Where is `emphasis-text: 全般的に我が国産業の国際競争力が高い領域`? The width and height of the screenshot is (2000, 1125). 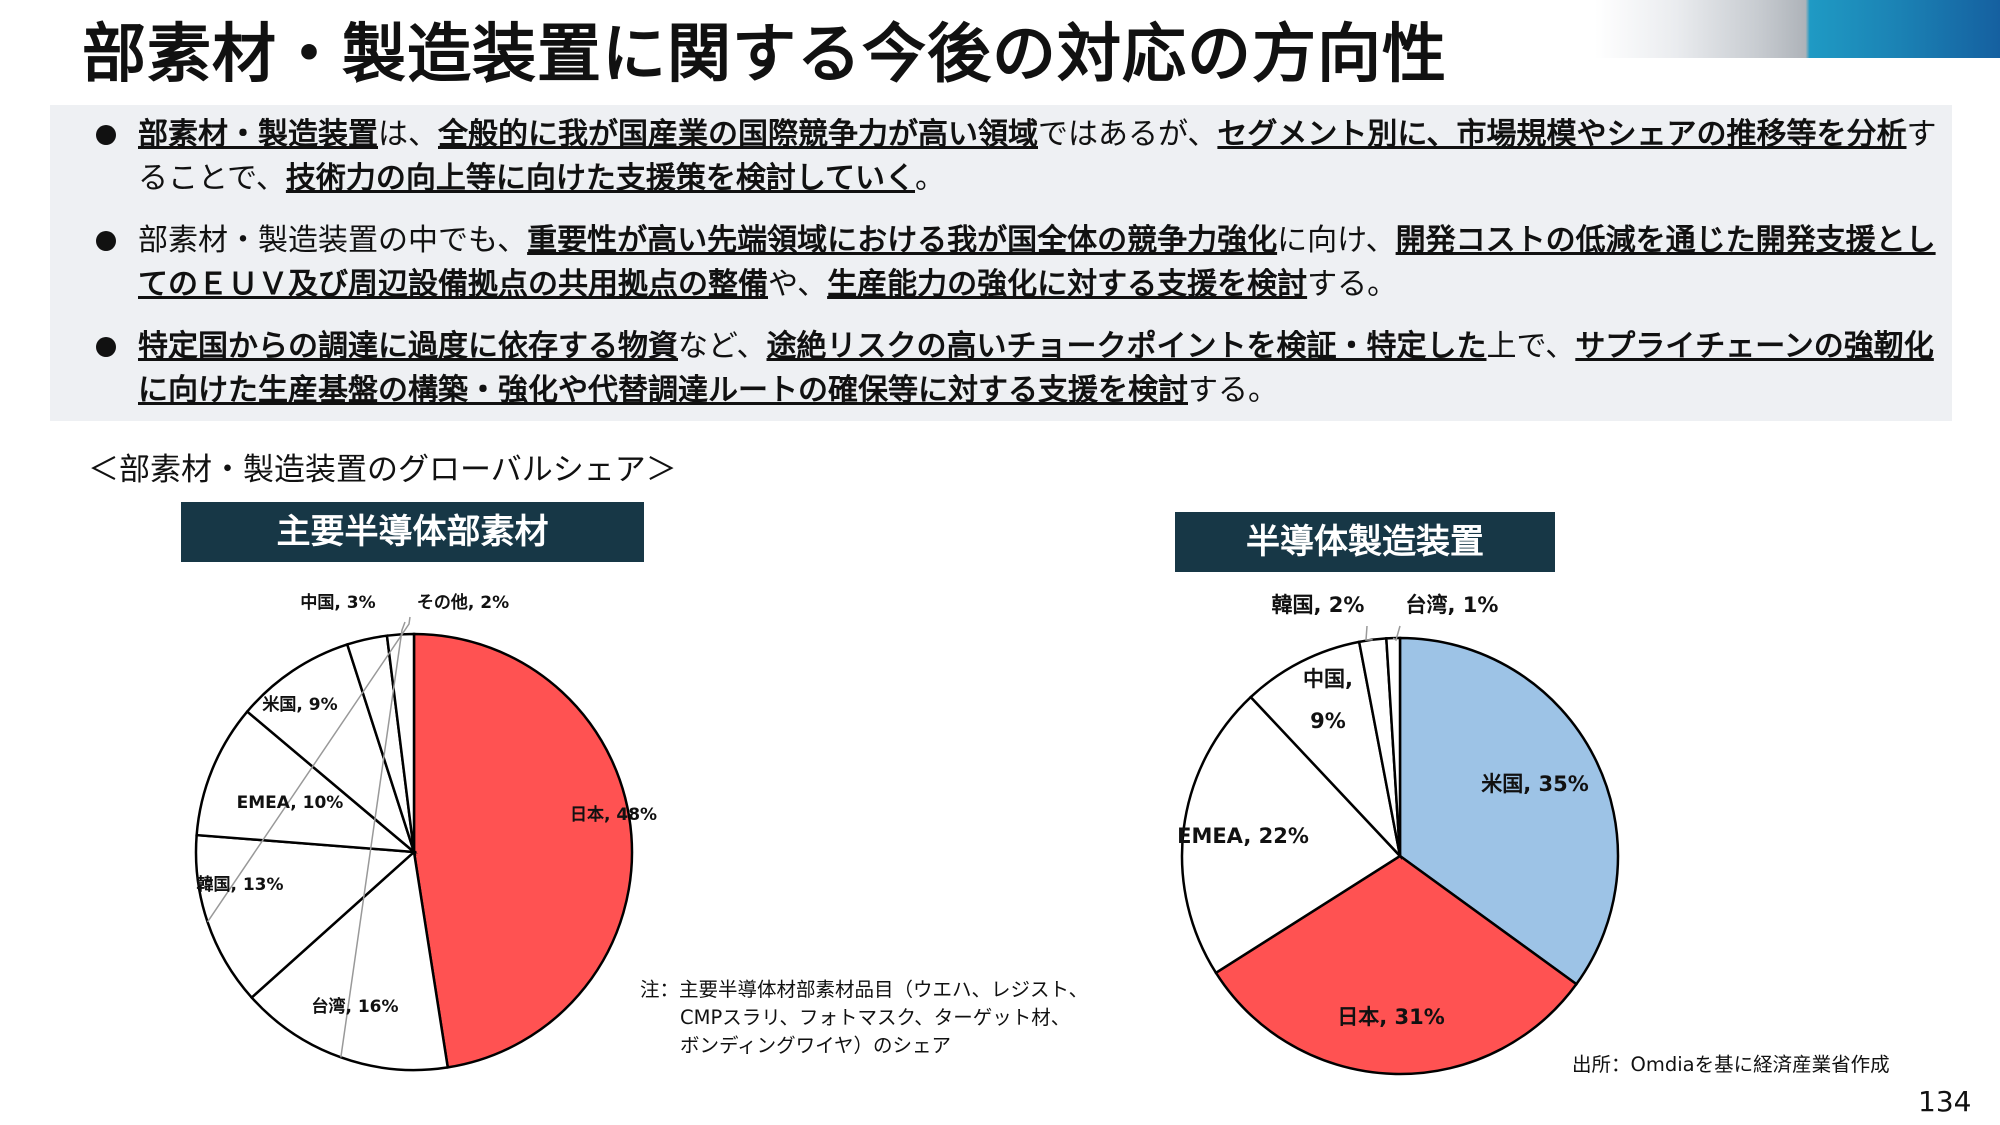 emphasis-text: 全般的に我が国産業の国際競争力が高い領域 is located at coordinates (738, 134).